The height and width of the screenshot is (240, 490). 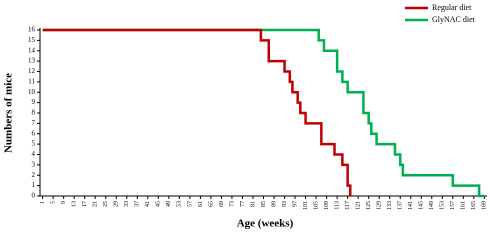 I want to click on x-tick-label: 29, so click(x=117, y=204).